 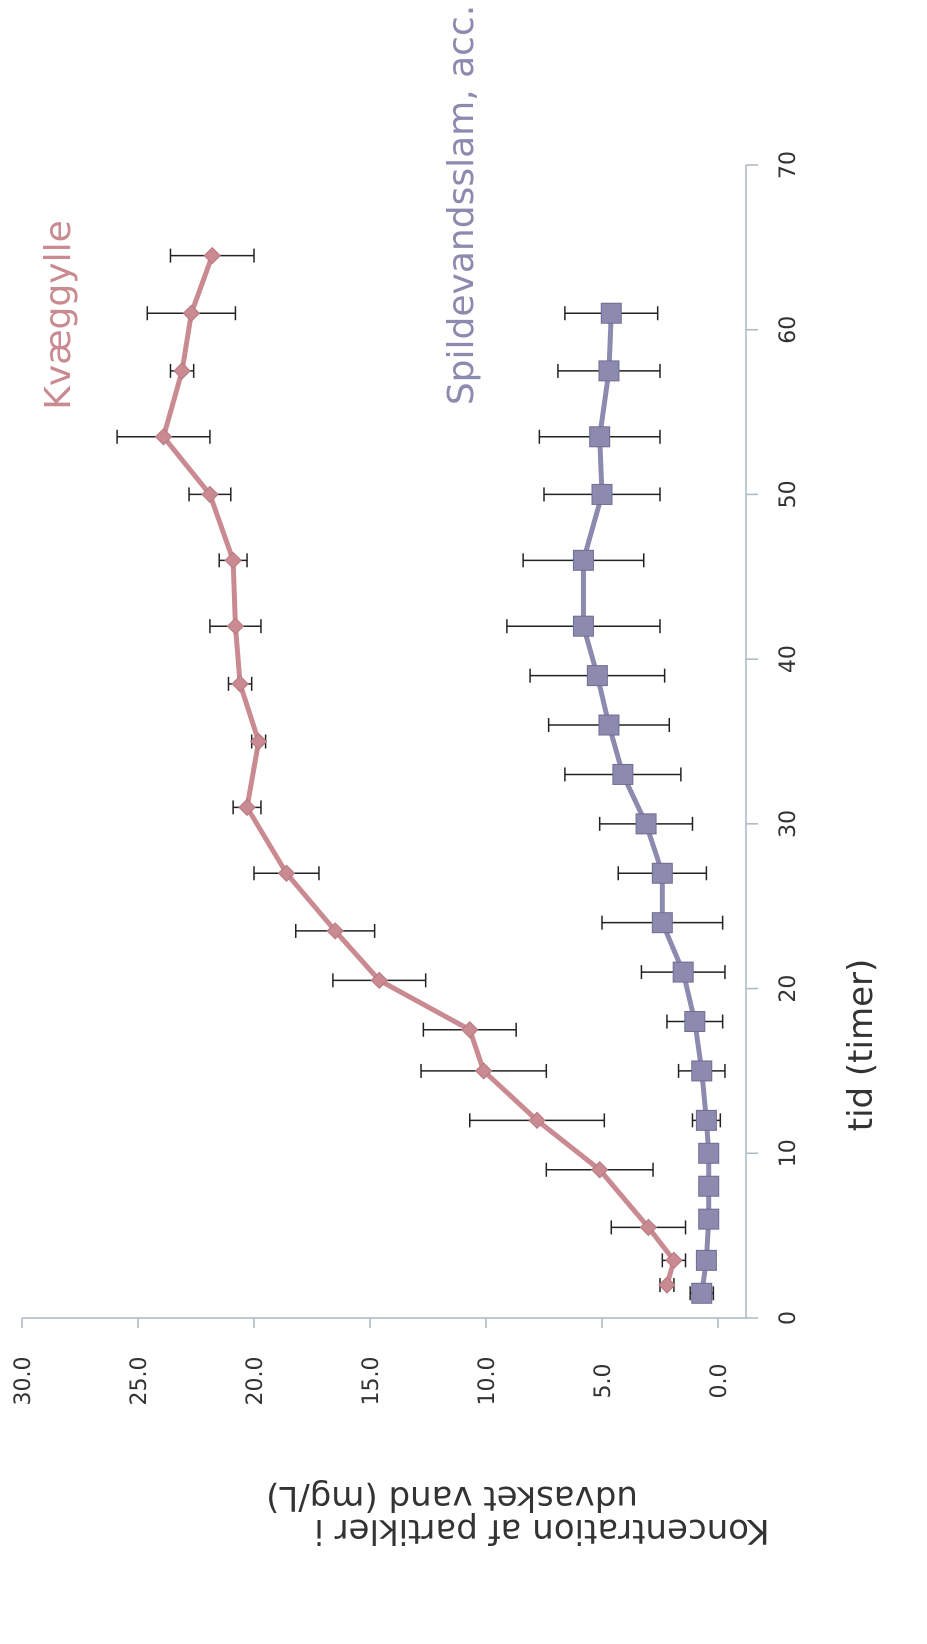 What do you see at coordinates (371, 1381) in the screenshot?
I see `y-tick-label-15.0: 15.0` at bounding box center [371, 1381].